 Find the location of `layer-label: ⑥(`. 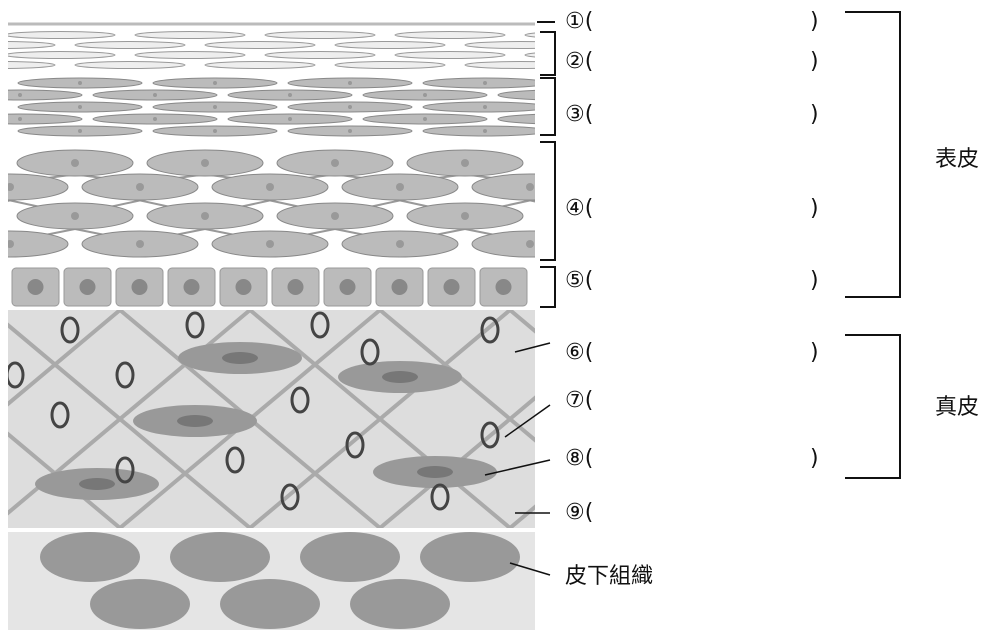

layer-label: ⑥( is located at coordinates (579, 352).